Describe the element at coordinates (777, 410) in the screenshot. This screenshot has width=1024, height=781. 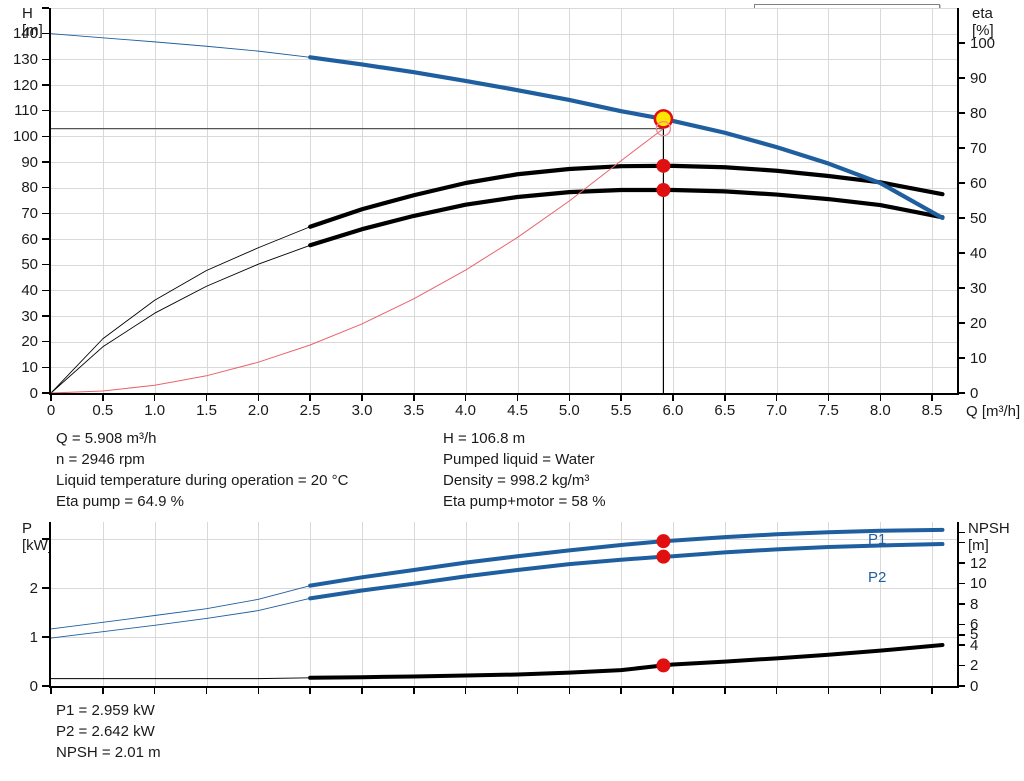
I see `tick-label-x: 7.0` at that location.